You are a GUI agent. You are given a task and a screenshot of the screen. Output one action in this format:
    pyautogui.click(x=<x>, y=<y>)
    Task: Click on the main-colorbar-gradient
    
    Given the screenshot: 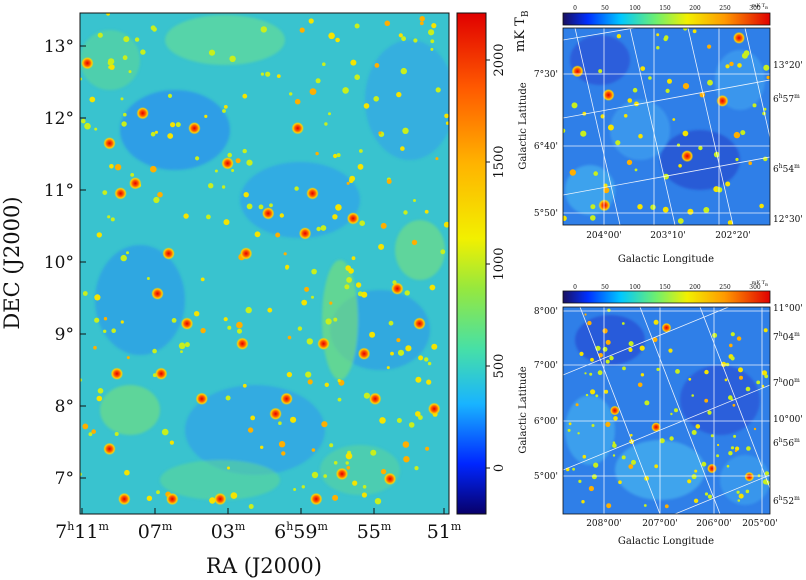 What is the action you would take?
    pyautogui.click(x=471, y=263)
    